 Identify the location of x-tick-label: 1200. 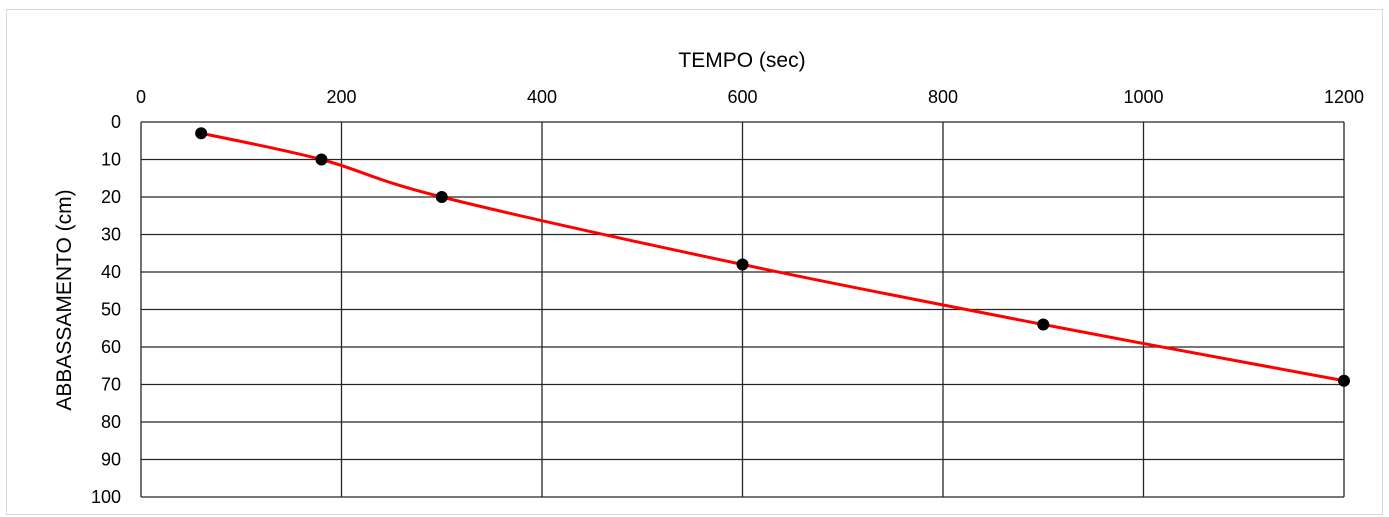
(1344, 97).